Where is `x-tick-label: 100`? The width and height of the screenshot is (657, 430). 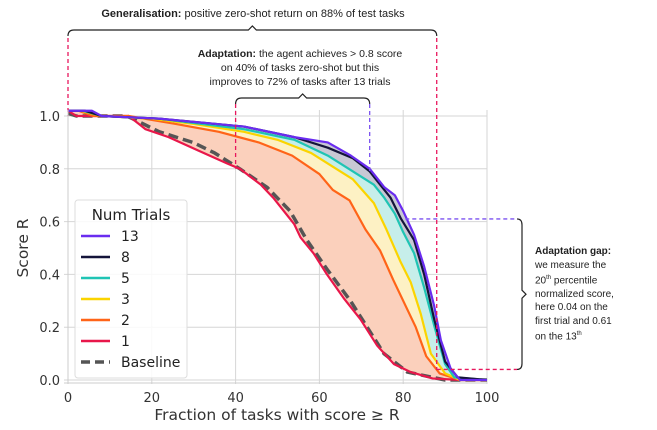
x-tick-label: 100 is located at coordinates (487, 398).